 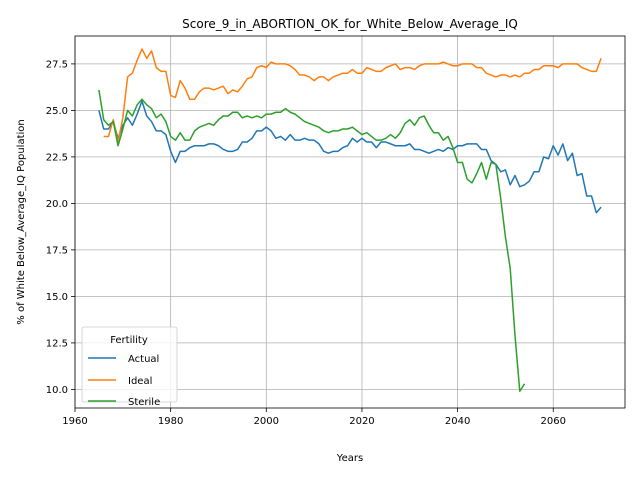 I want to click on x-tick-label: 1960, so click(x=74, y=421).